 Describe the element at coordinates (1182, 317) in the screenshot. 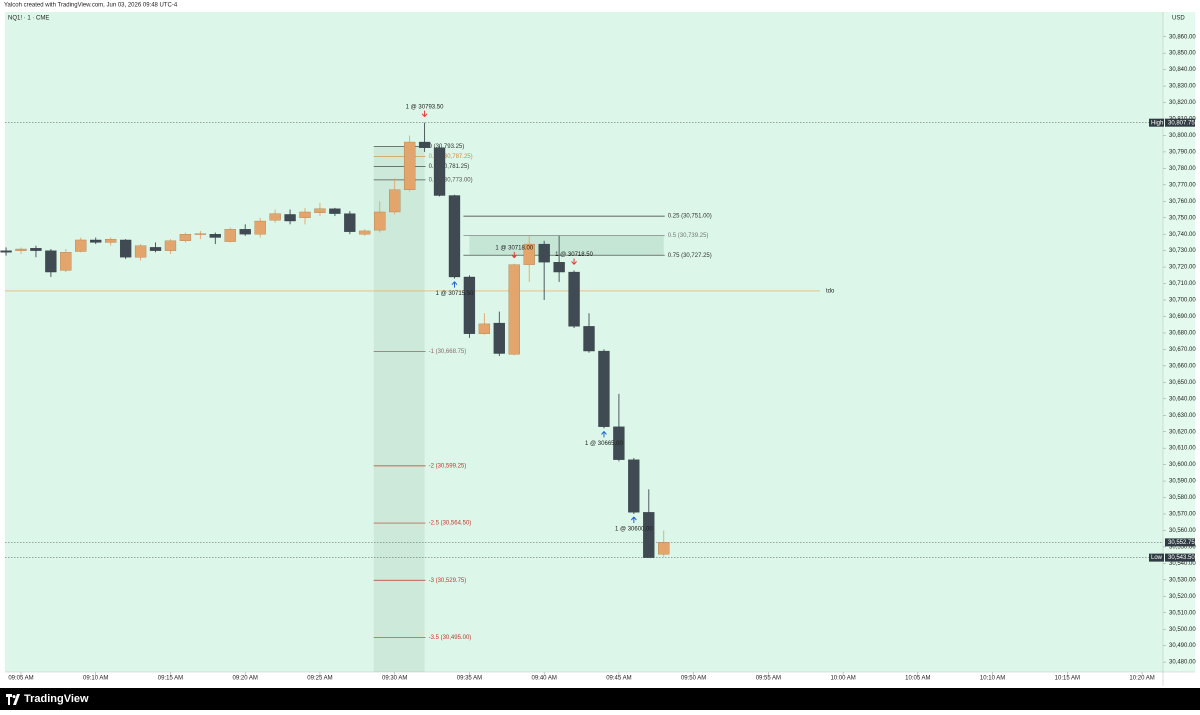

I see `y-tick-label: 30,690.00` at that location.